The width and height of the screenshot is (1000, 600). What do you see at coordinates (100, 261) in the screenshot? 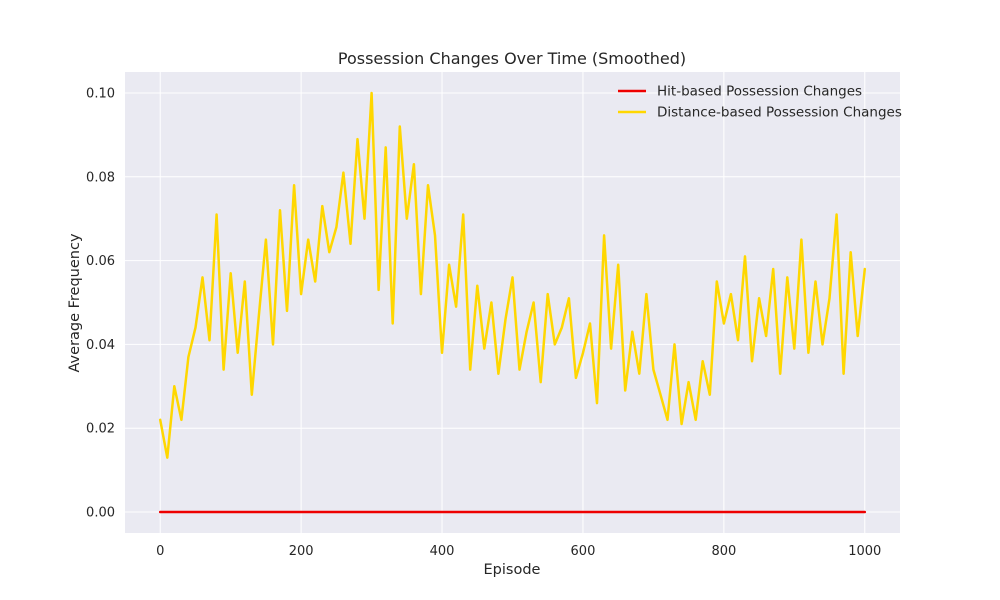
I see `y-tick-label: 0.06` at bounding box center [100, 261].